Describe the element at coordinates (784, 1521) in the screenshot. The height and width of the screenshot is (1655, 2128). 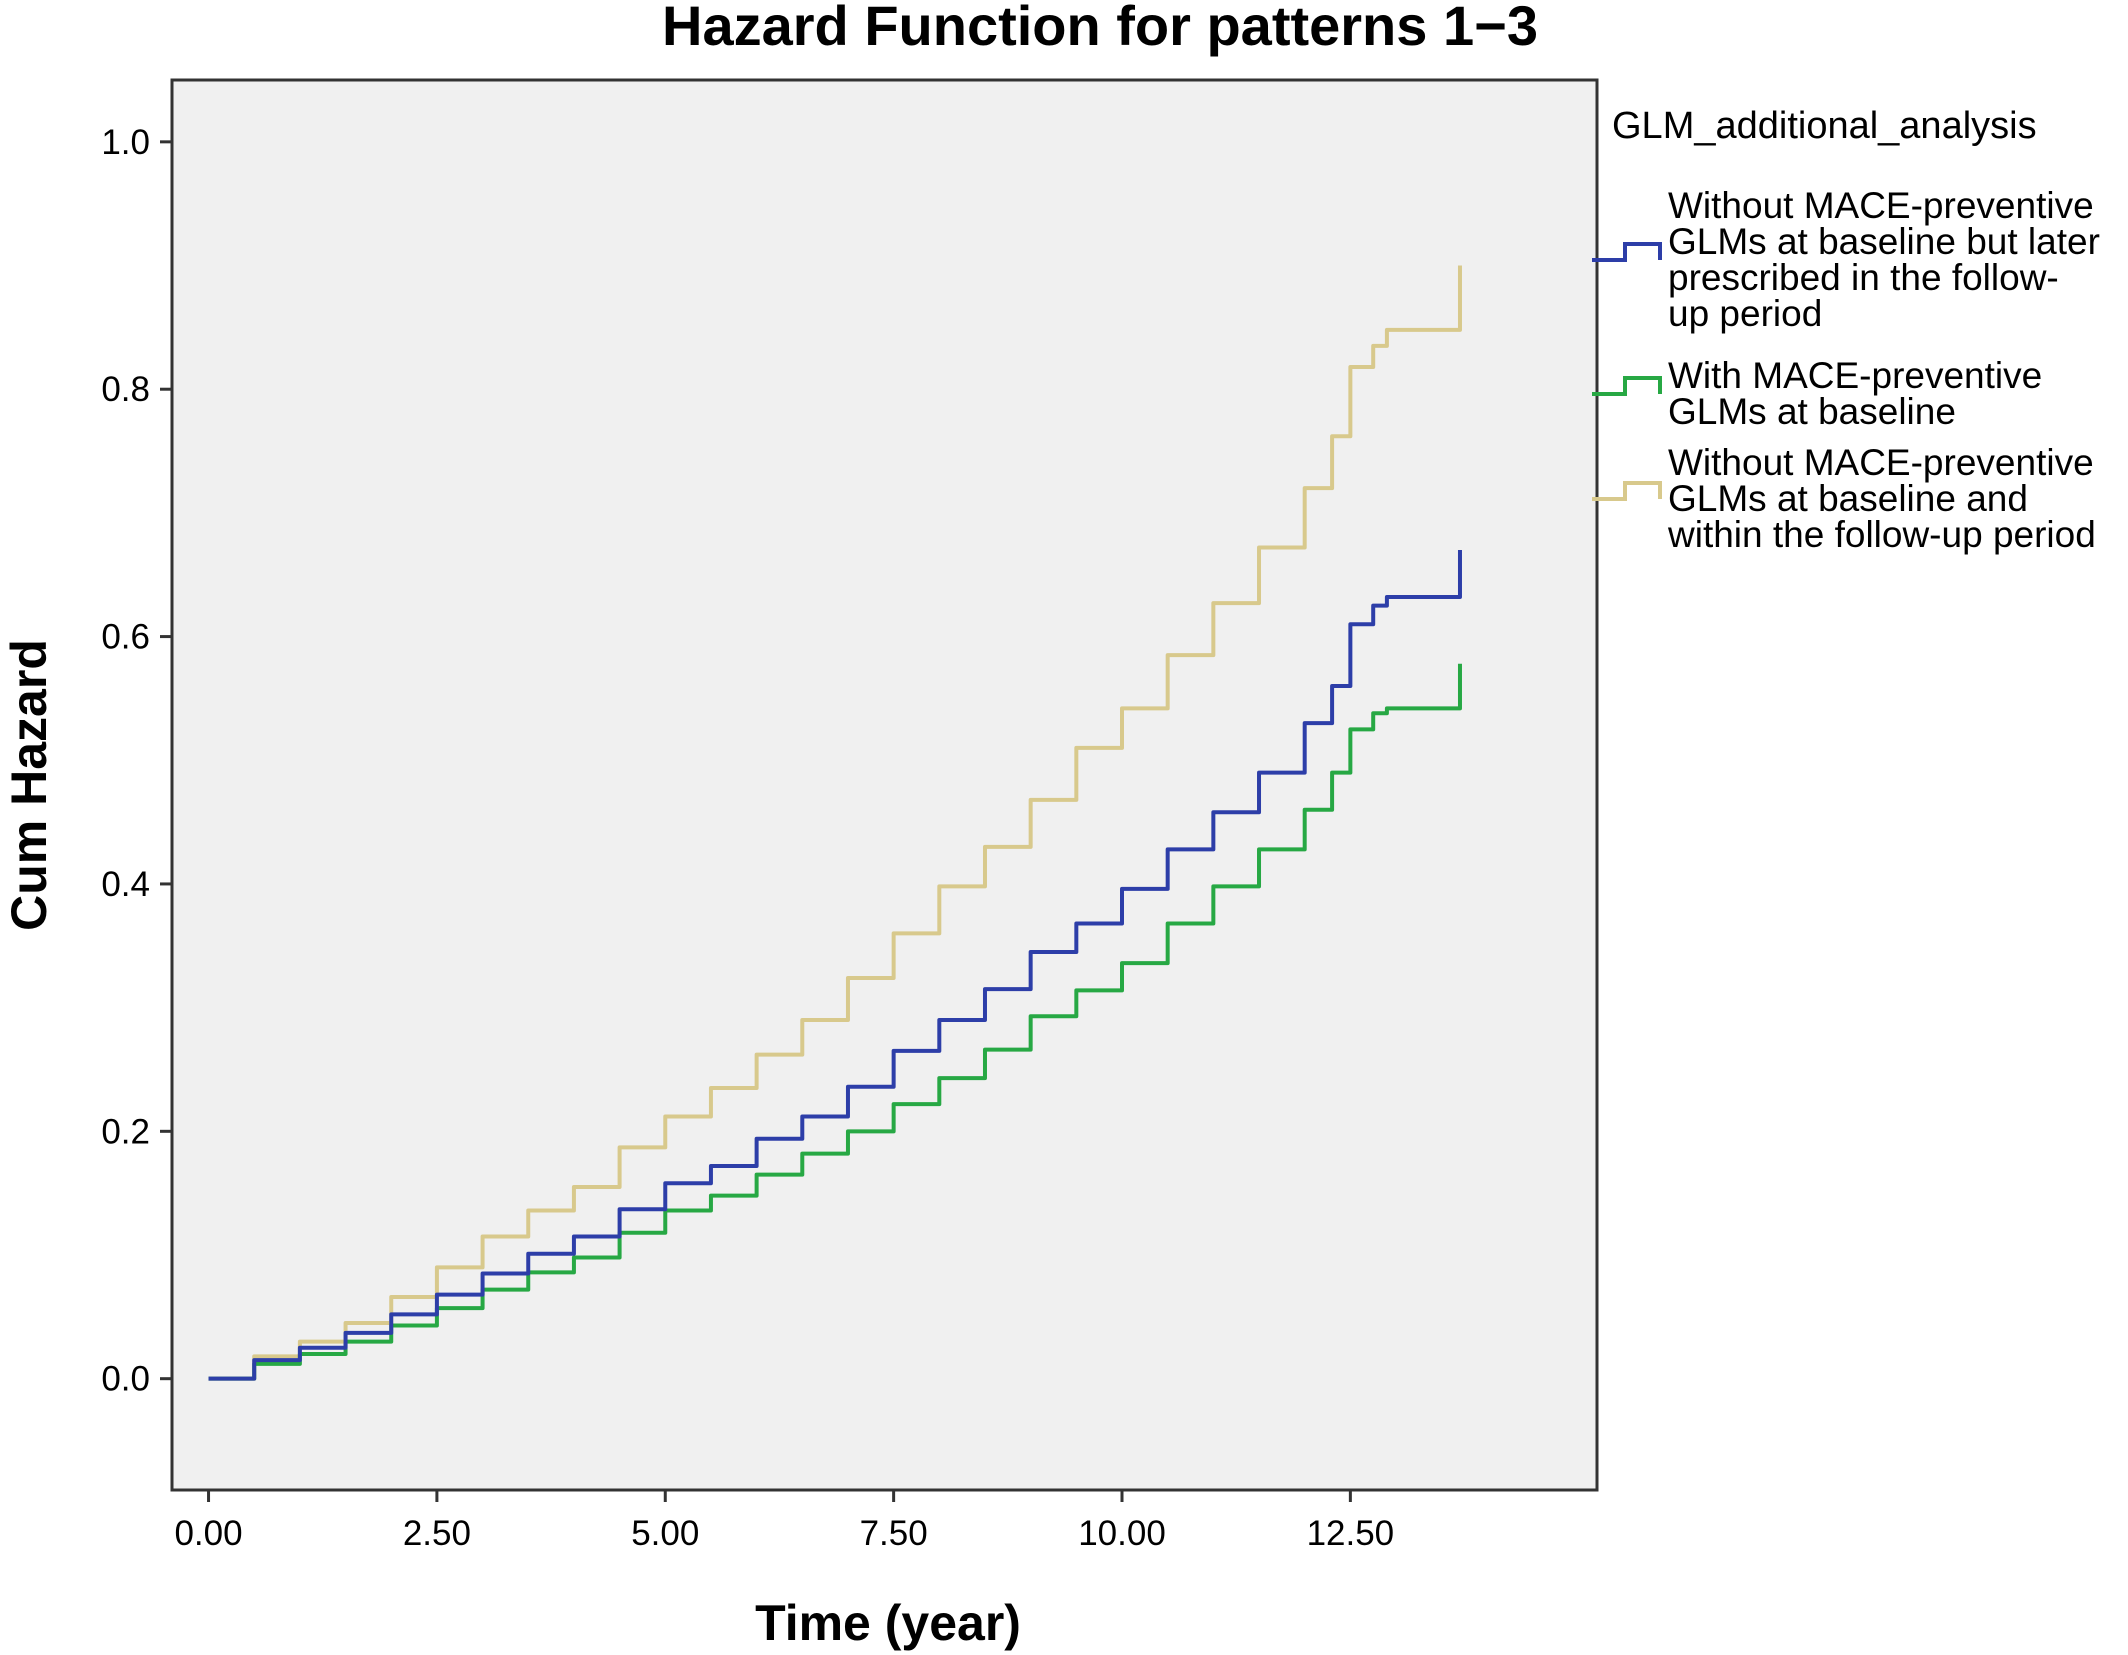
I see `x-axis: 0.00 2.50 5.00 7.50 10.00 12.50` at that location.